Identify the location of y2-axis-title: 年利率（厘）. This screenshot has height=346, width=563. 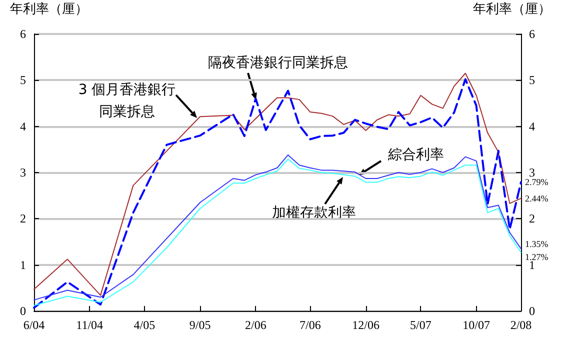
(512, 9).